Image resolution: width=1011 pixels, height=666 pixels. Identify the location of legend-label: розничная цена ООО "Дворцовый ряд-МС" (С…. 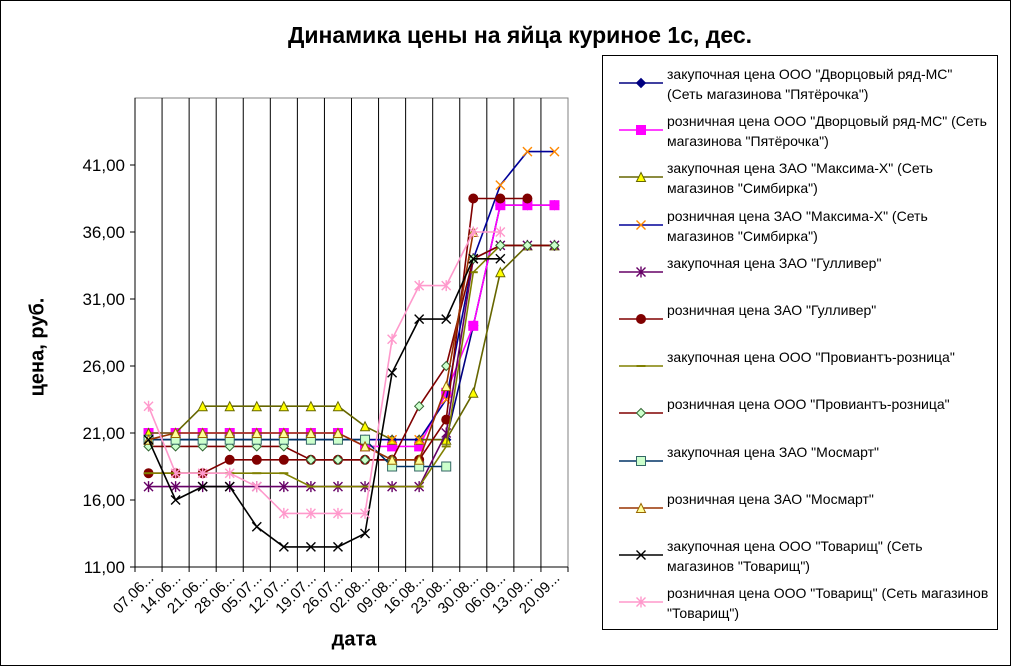
(827, 131).